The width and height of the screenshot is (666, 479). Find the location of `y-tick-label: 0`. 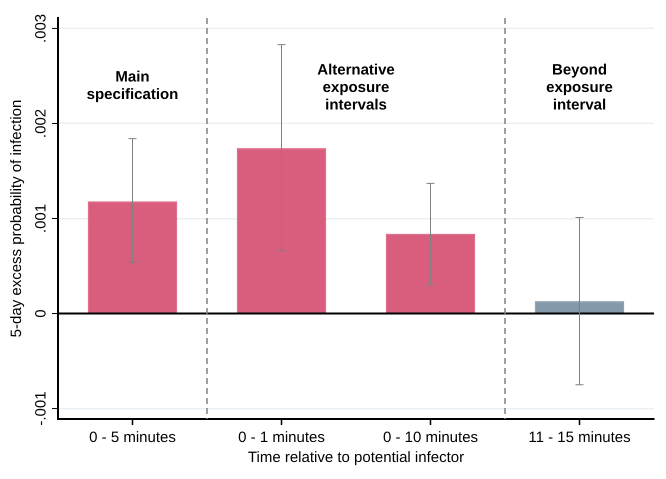

y-tick-label: 0 is located at coordinates (41, 313).